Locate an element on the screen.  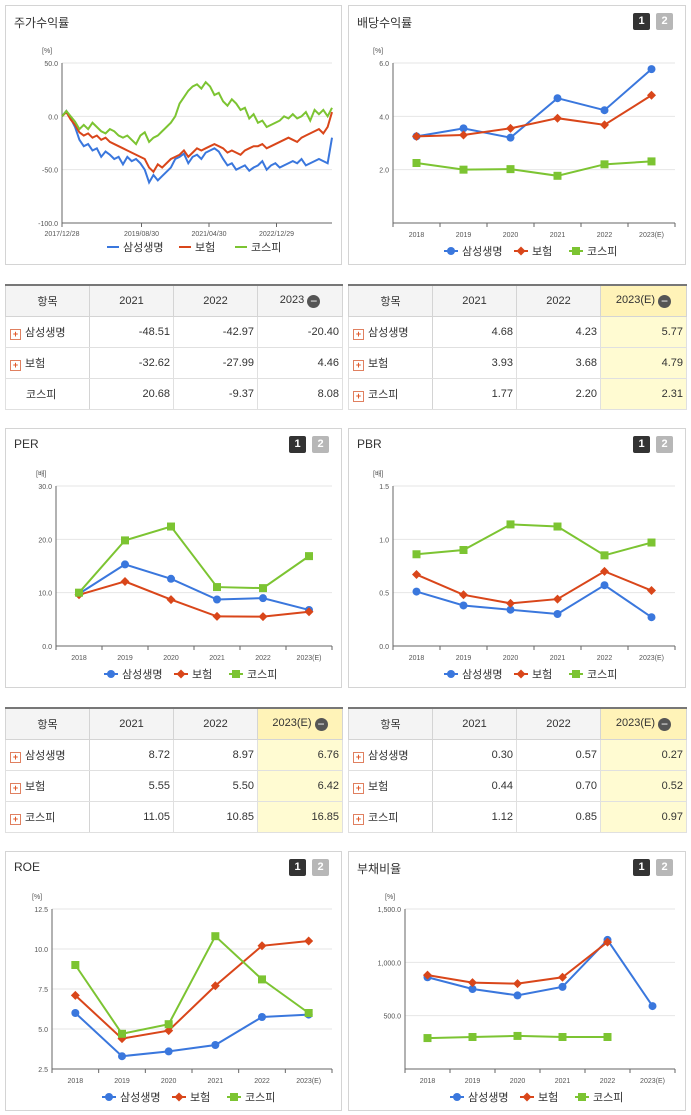
cell: 0.52 is located at coordinates (643, 786).